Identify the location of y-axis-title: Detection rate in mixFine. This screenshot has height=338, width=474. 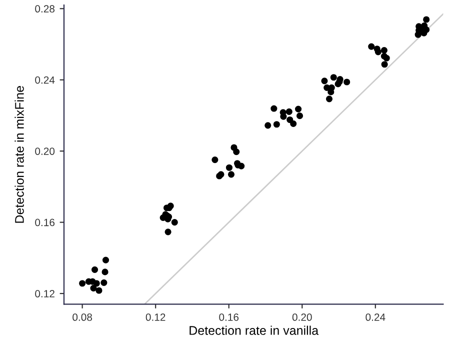
(19, 154).